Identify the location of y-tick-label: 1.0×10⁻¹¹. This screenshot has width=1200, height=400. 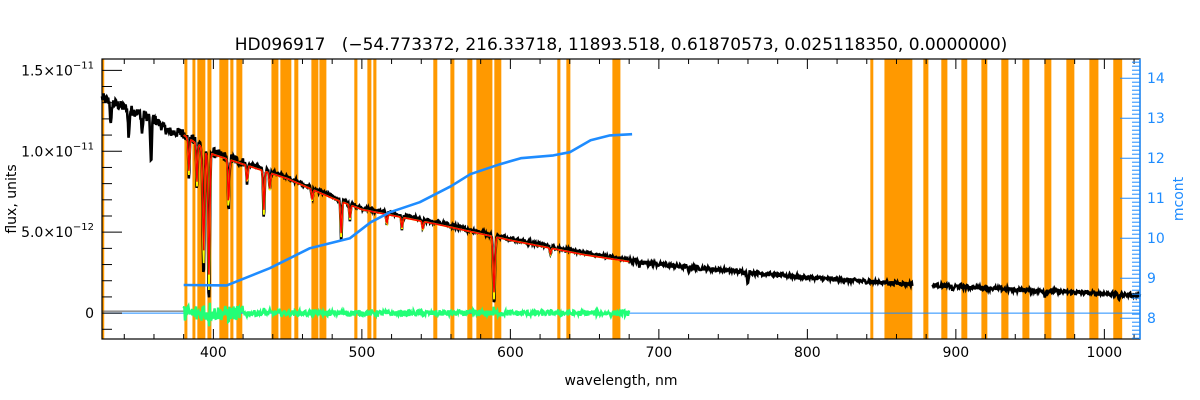
(57, 150).